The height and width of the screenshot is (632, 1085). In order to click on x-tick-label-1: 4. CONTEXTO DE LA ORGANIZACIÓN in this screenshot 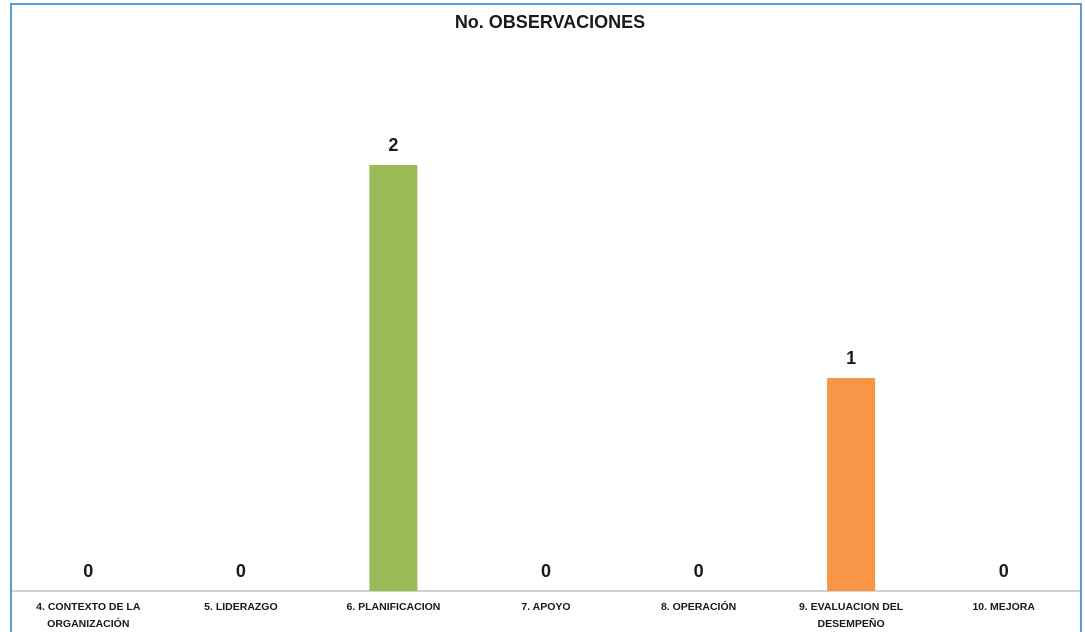, I will do `click(88, 615)`.